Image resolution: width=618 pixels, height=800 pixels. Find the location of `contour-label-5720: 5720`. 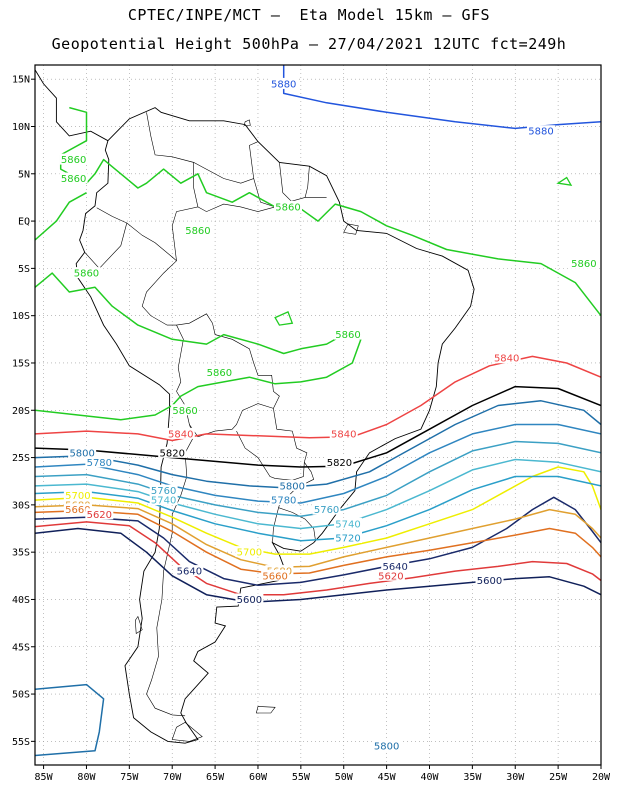

contour-label-5720: 5720 is located at coordinates (347, 538).